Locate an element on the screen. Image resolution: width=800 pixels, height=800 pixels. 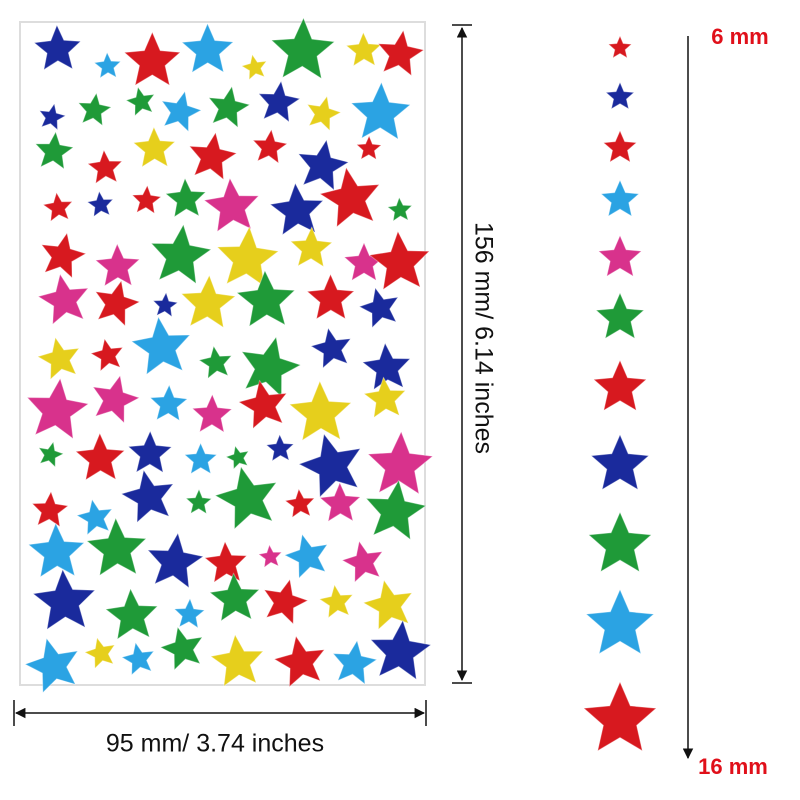
height-label: 156 mm/ 6.14 inches is located at coordinates (483, 338).